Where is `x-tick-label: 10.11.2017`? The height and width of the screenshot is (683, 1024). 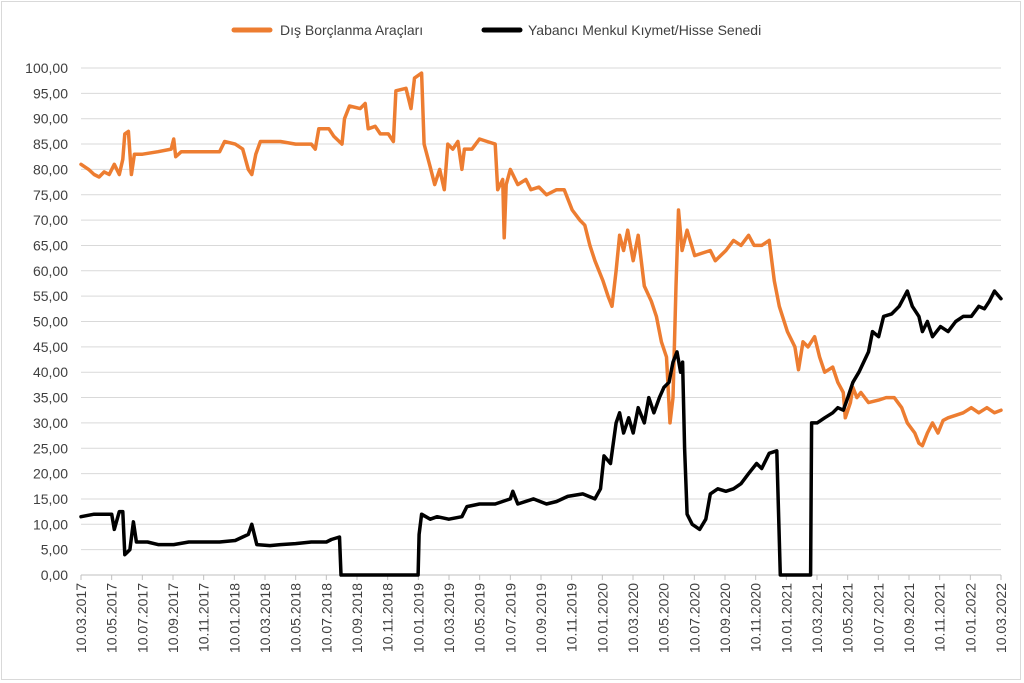
x-tick-label: 10.11.2017 is located at coordinates (204, 617).